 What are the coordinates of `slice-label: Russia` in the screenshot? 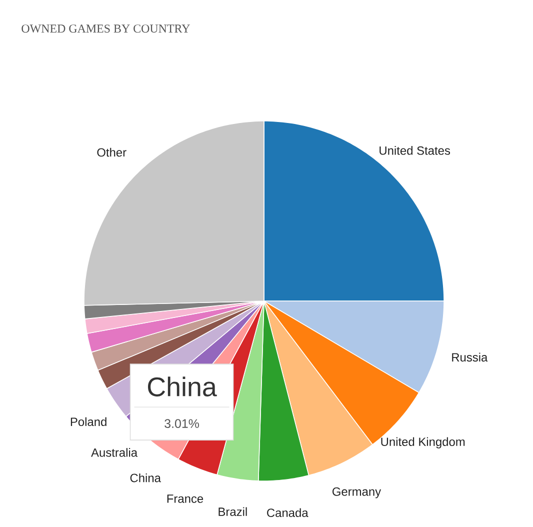 It's located at (470, 357).